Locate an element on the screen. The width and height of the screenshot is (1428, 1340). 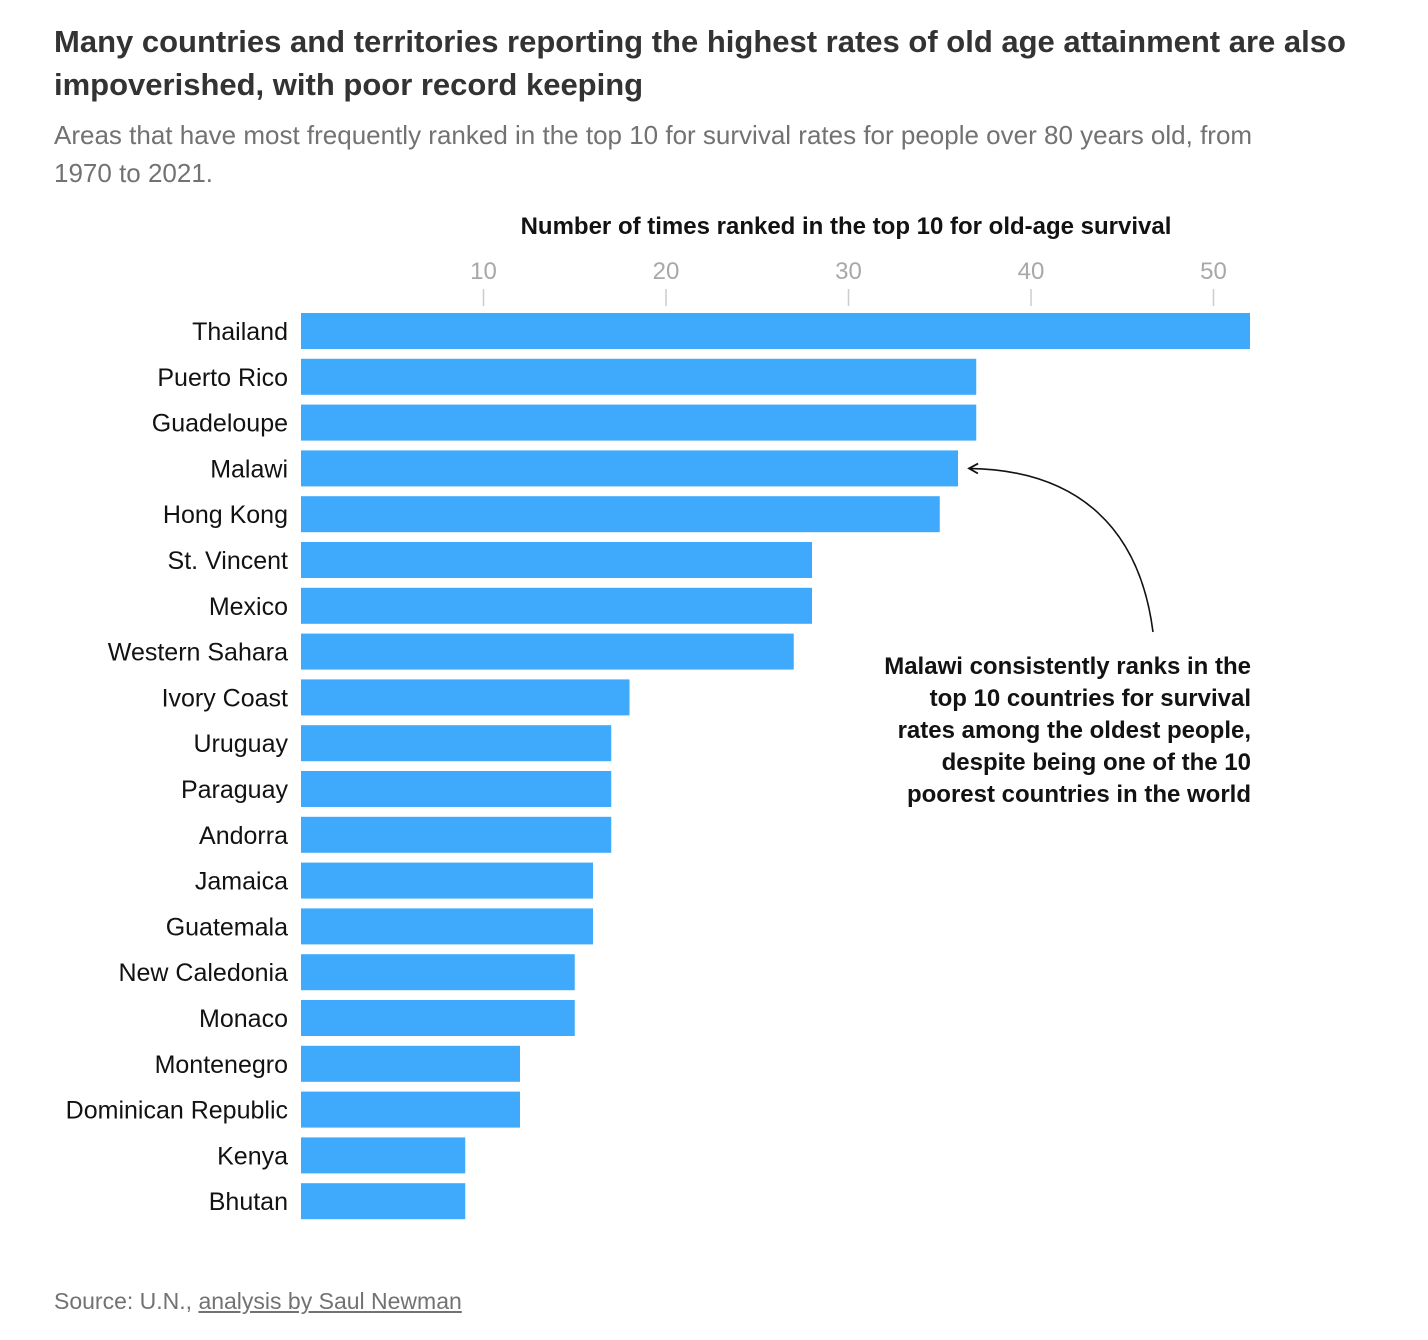
x-tick-label: 30 is located at coordinates (848, 271).